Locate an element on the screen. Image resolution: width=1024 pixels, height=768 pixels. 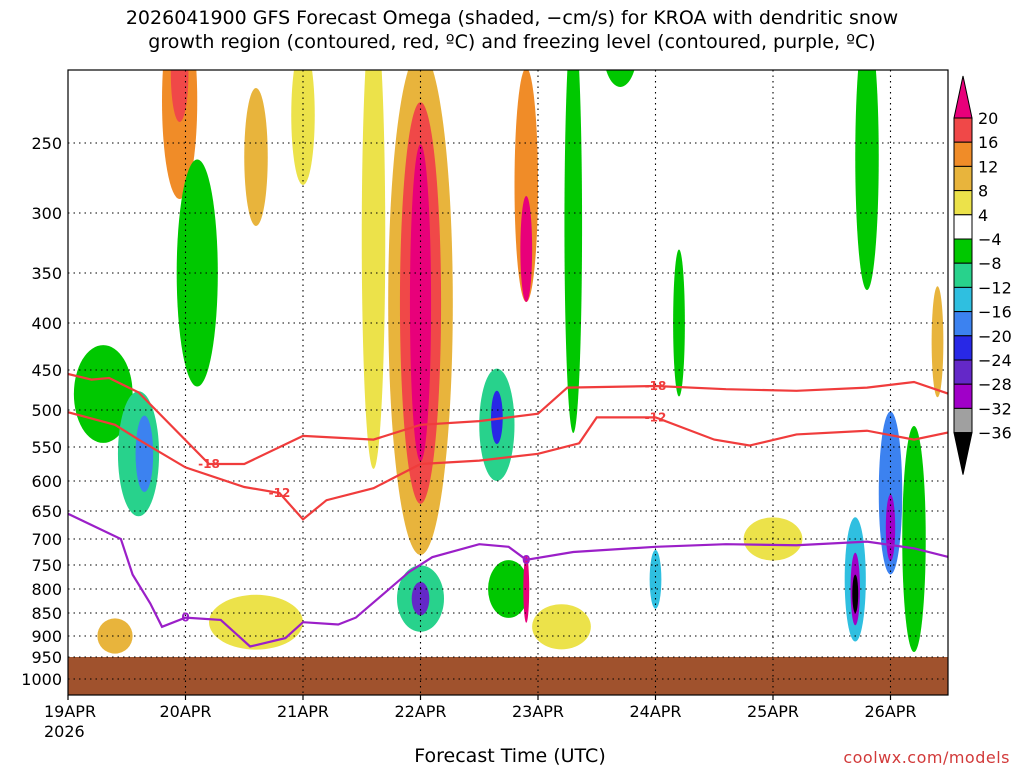
colorbar-label: 20 is located at coordinates (988, 118).